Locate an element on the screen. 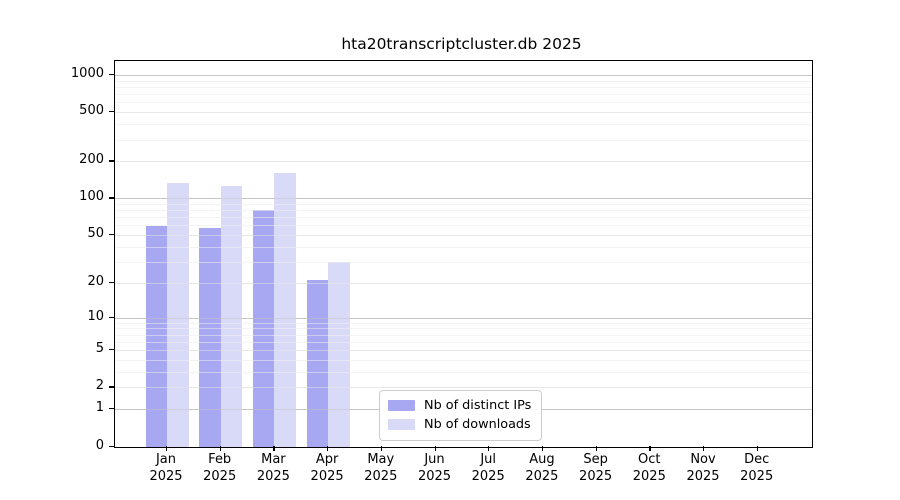 This screenshot has height=500, width=900. x-tick-feb is located at coordinates (220, 448).